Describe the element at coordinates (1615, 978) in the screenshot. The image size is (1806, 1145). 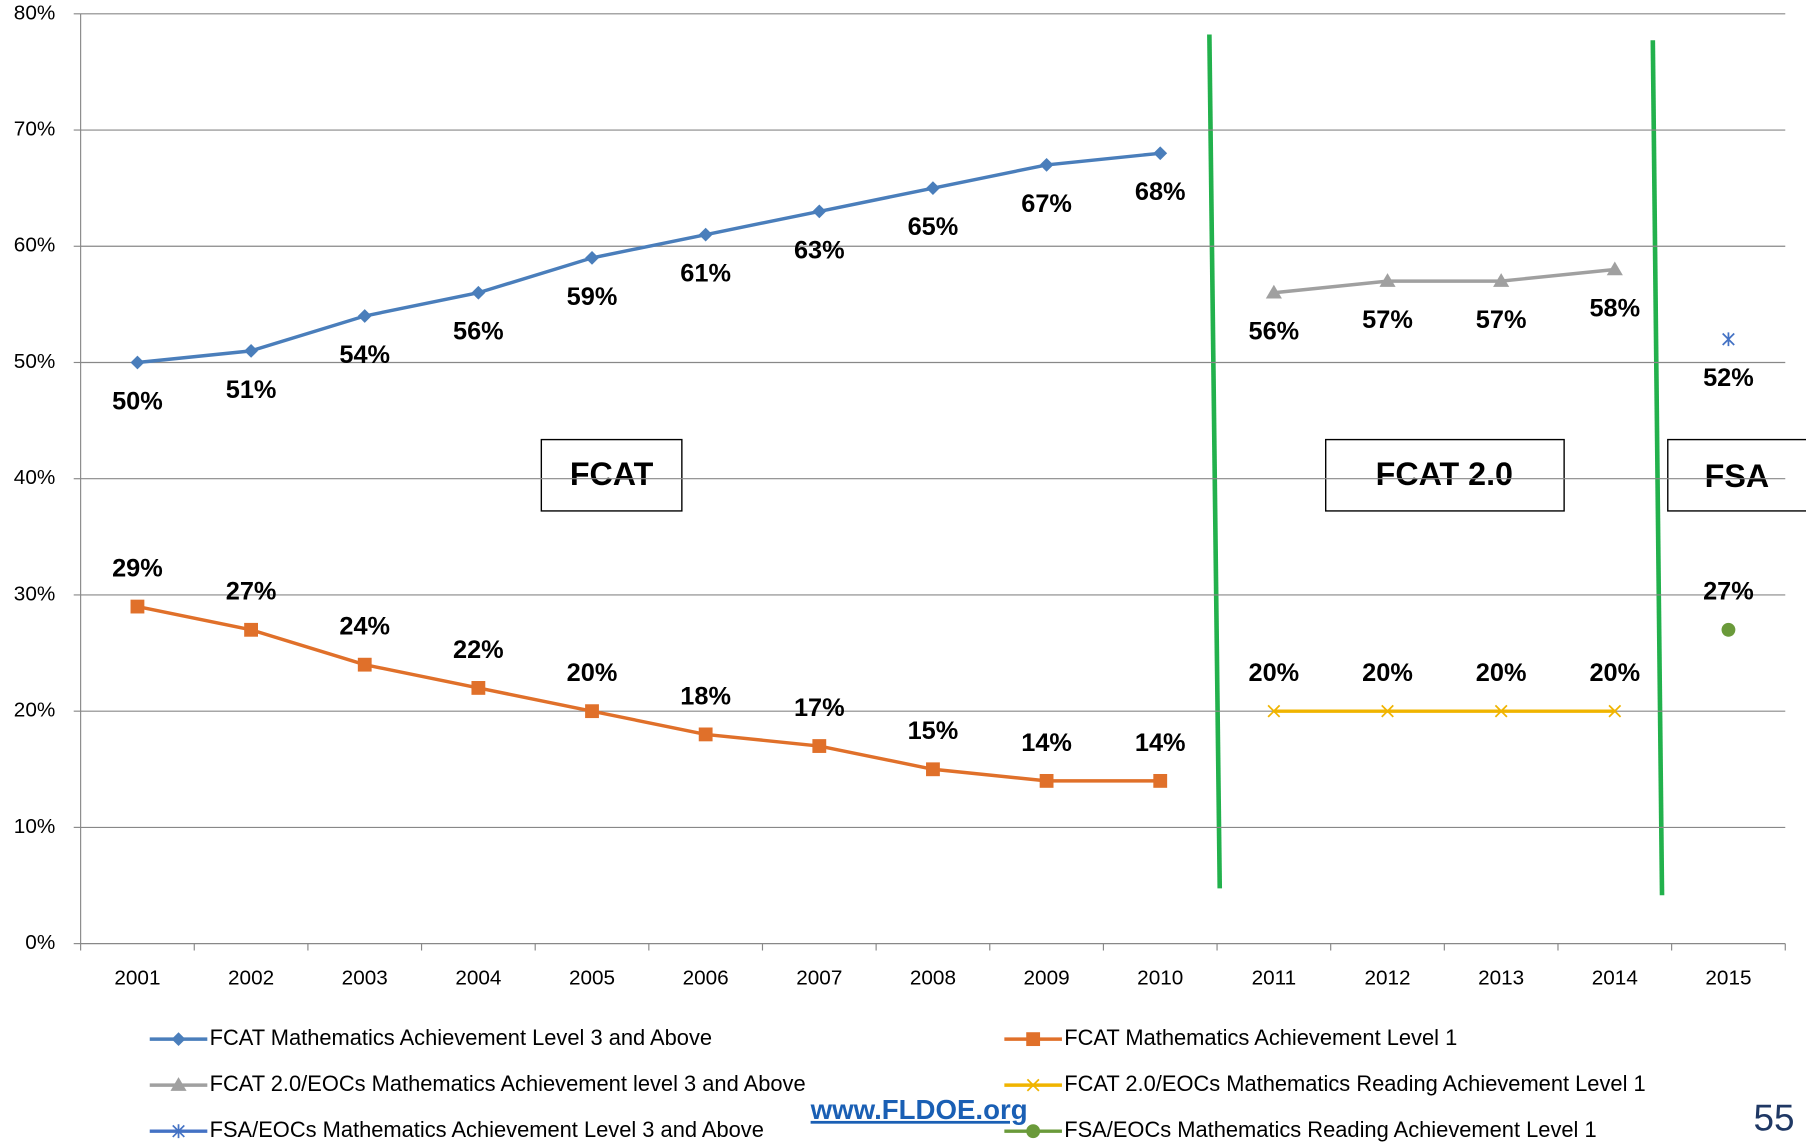
I see `x-tick-label: 2014` at that location.